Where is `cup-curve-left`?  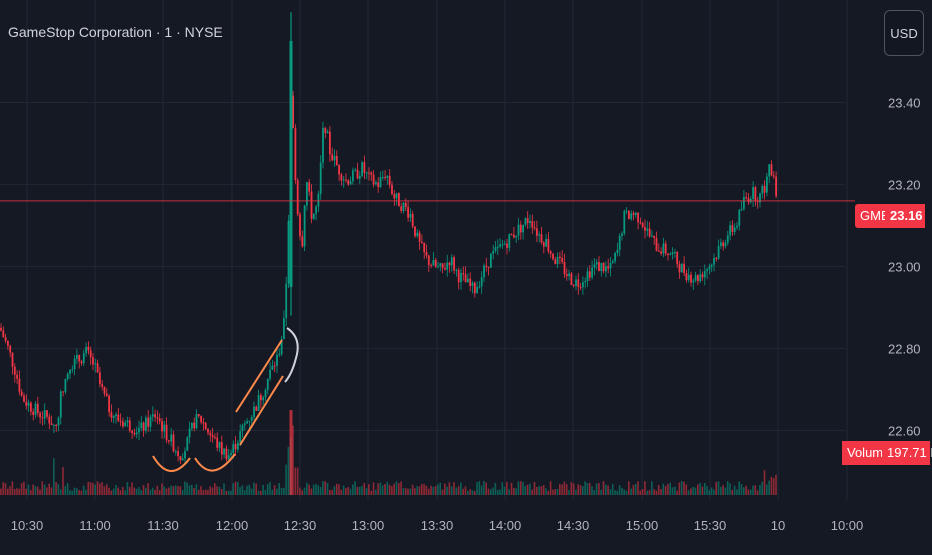 cup-curve-left is located at coordinates (171, 463).